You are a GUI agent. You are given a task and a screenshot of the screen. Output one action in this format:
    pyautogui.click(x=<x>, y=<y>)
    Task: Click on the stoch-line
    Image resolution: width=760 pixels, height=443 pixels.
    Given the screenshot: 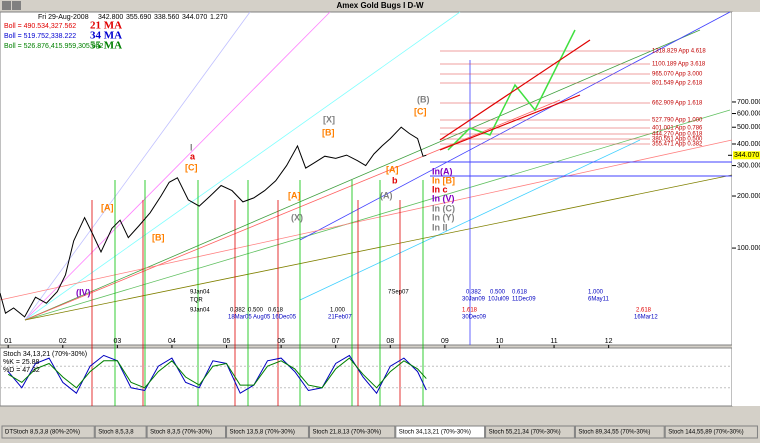 What is the action you would take?
    pyautogui.click(x=217, y=374)
    